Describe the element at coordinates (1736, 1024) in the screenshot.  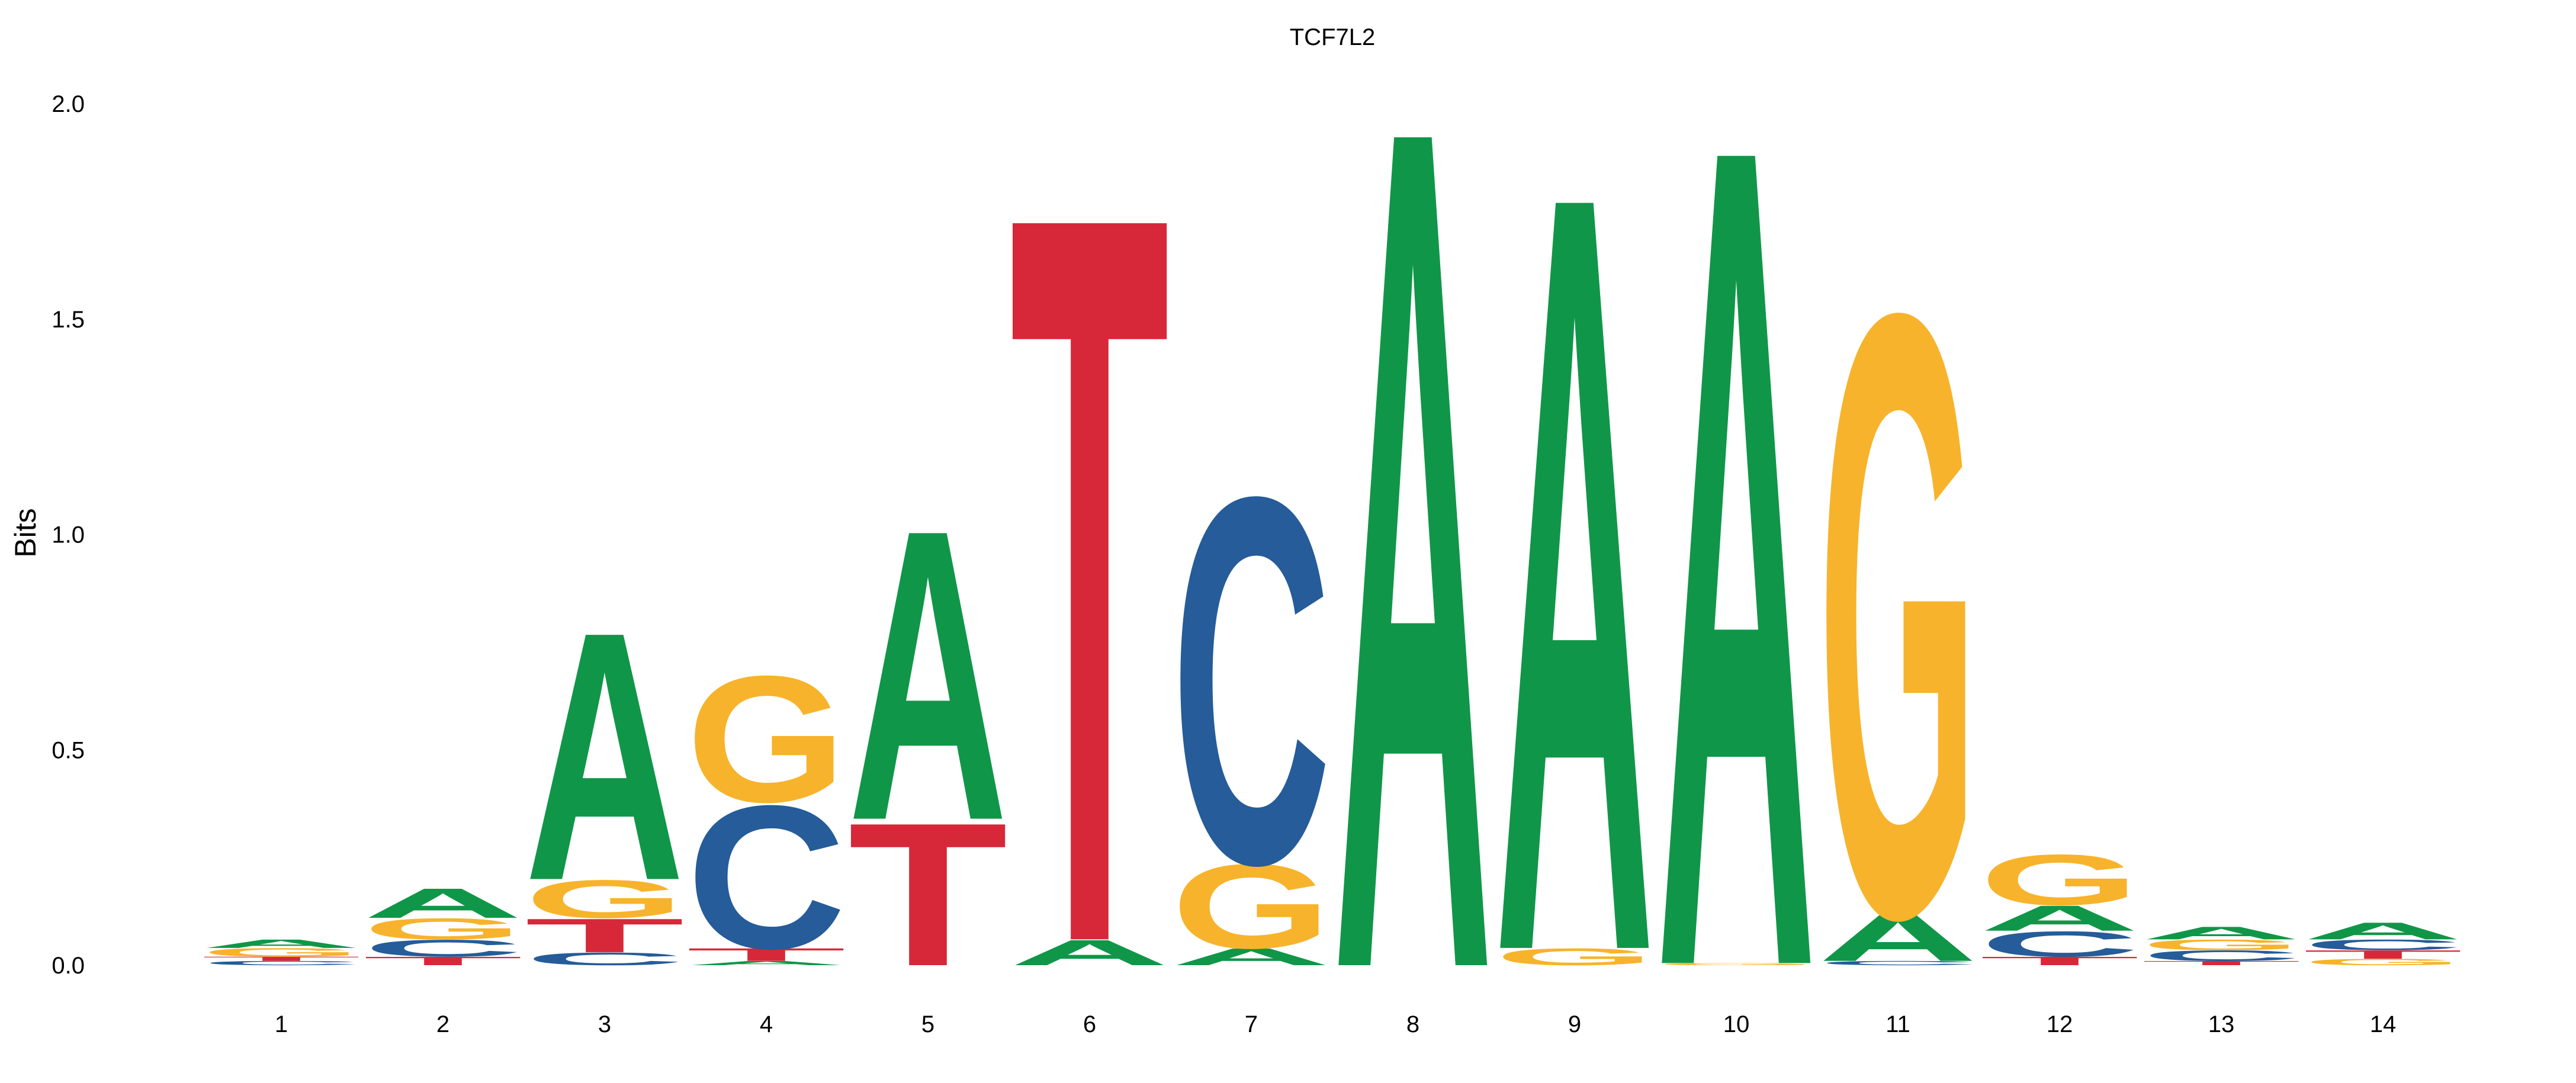
I see `x-tick-label: 10` at that location.